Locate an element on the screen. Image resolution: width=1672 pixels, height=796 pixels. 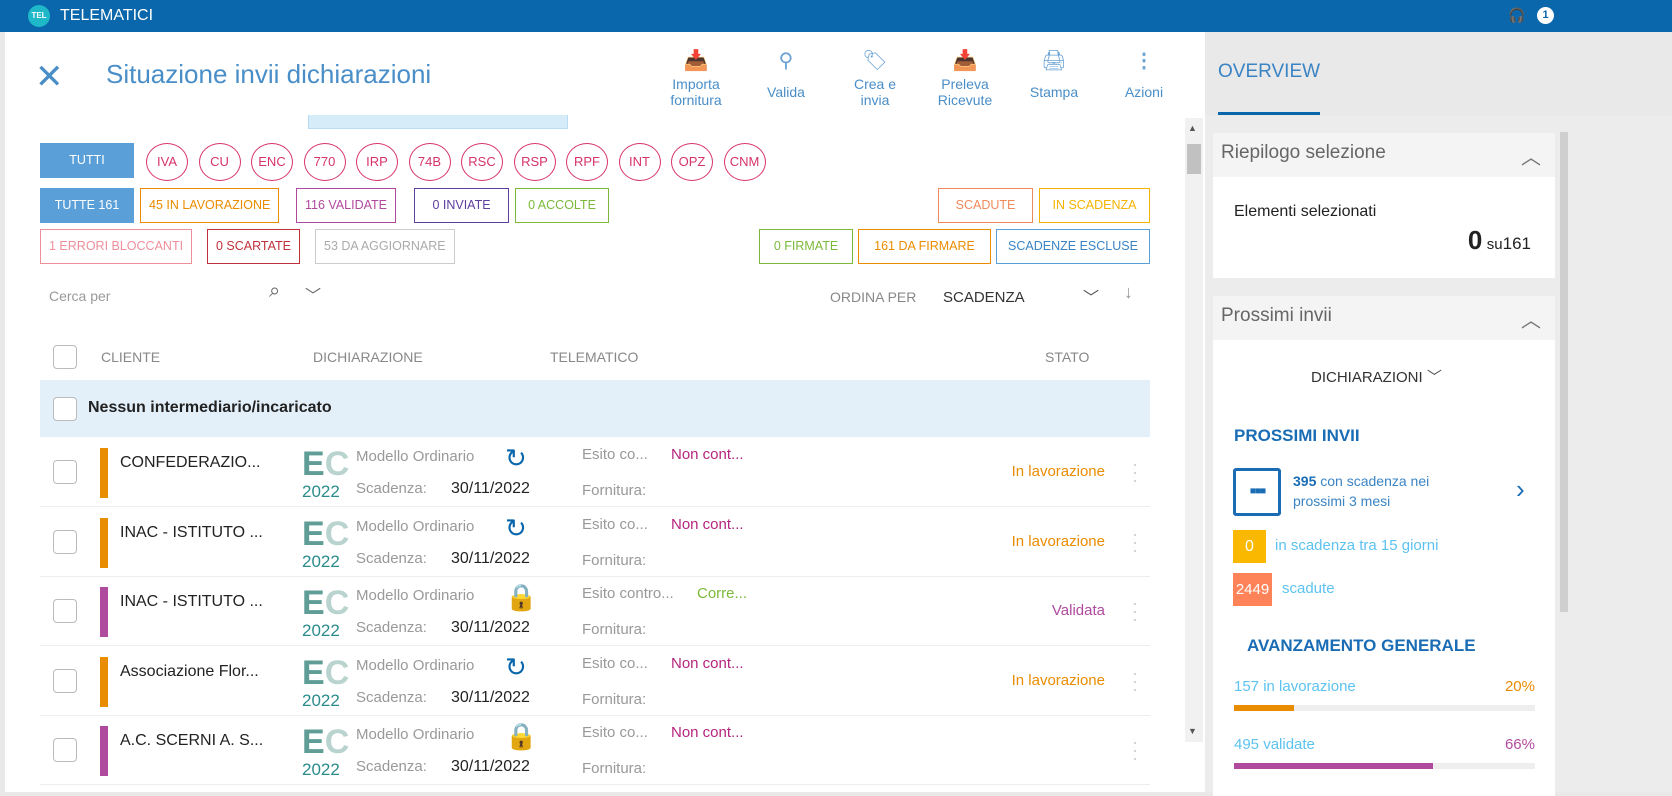
scroll-thumb is located at coordinates (1194, 159).